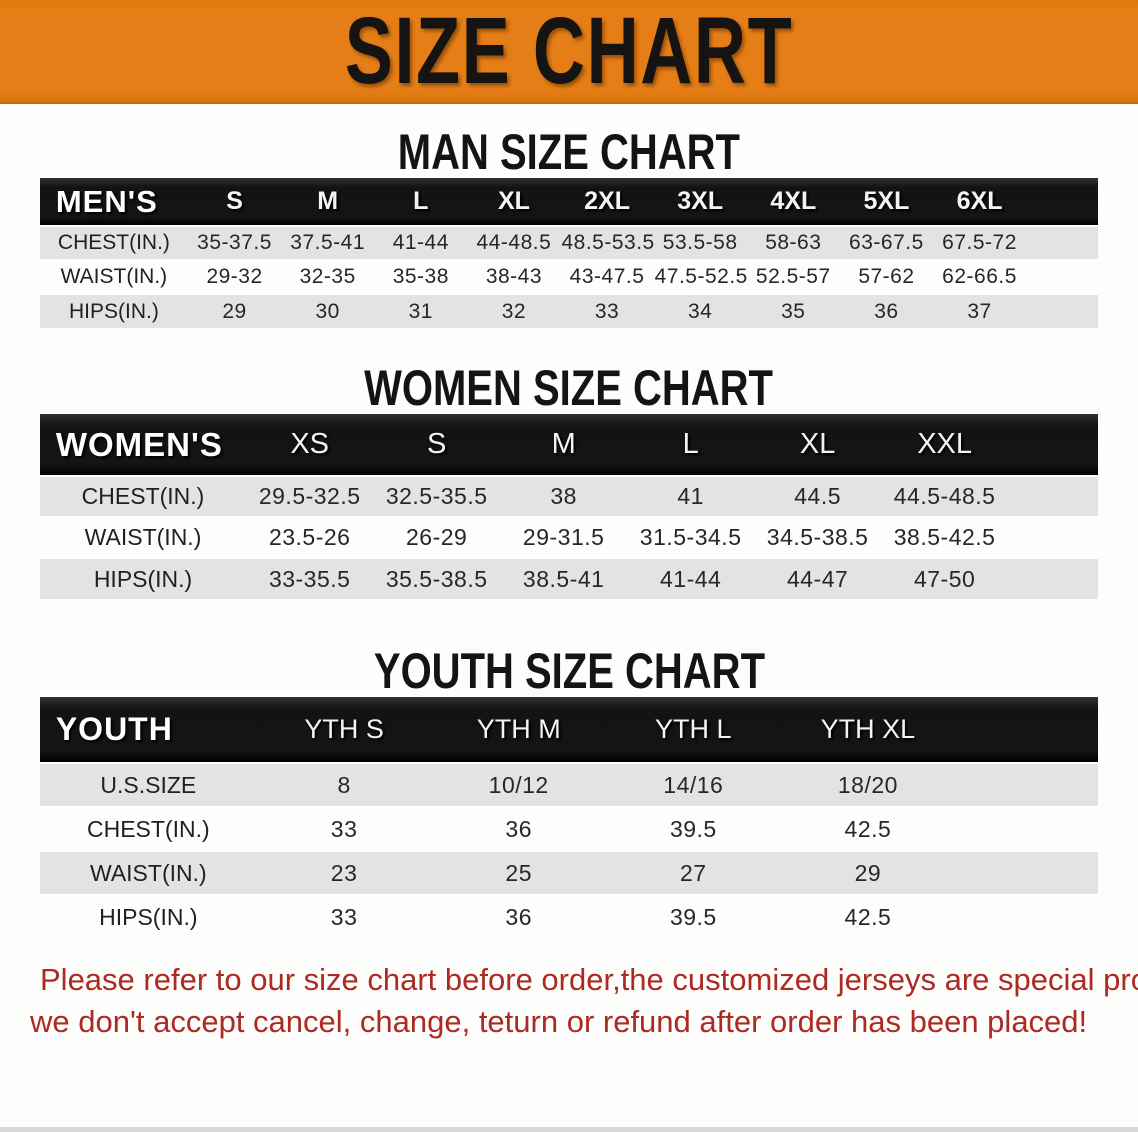 This screenshot has height=1132, width=1138. I want to click on women-section-heading: WOMEN SIZE CHART, so click(569, 388).